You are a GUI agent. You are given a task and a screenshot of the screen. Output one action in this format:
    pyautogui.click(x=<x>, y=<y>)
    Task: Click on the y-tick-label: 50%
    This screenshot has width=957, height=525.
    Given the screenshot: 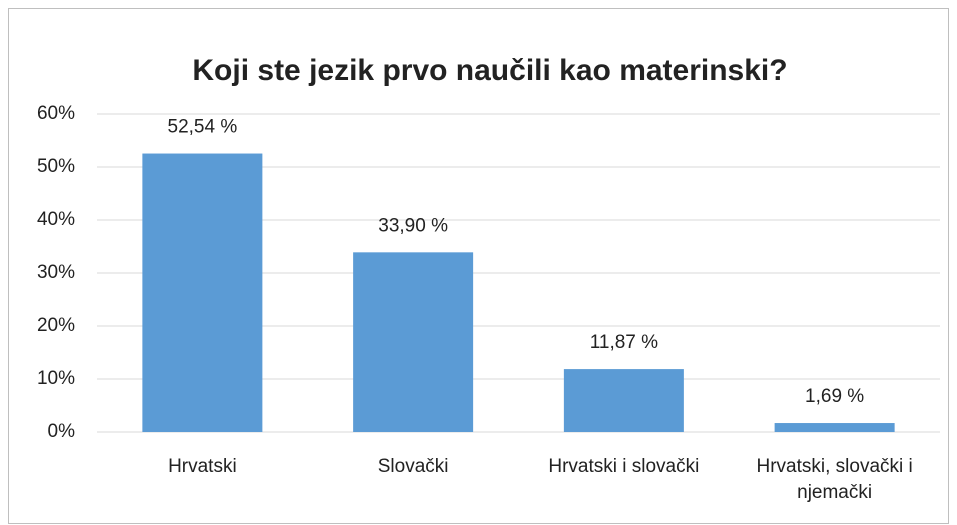 What is the action you would take?
    pyautogui.click(x=56, y=166)
    